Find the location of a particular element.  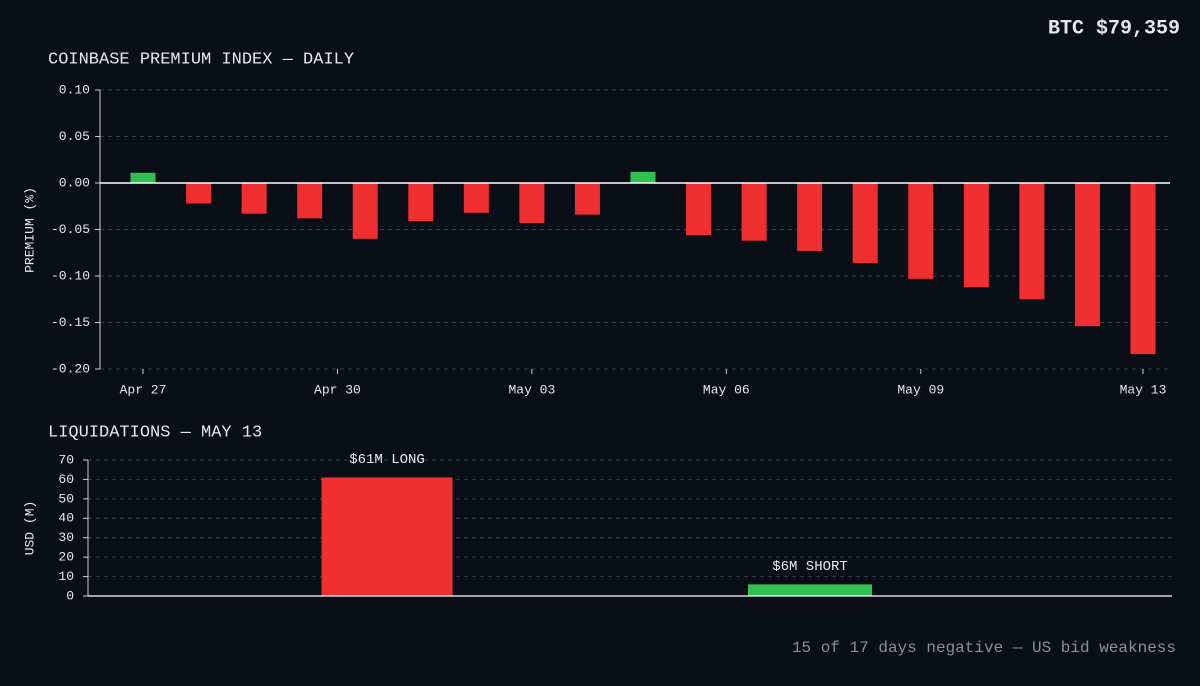

y-tick-label: 0.05 is located at coordinates (74, 136).